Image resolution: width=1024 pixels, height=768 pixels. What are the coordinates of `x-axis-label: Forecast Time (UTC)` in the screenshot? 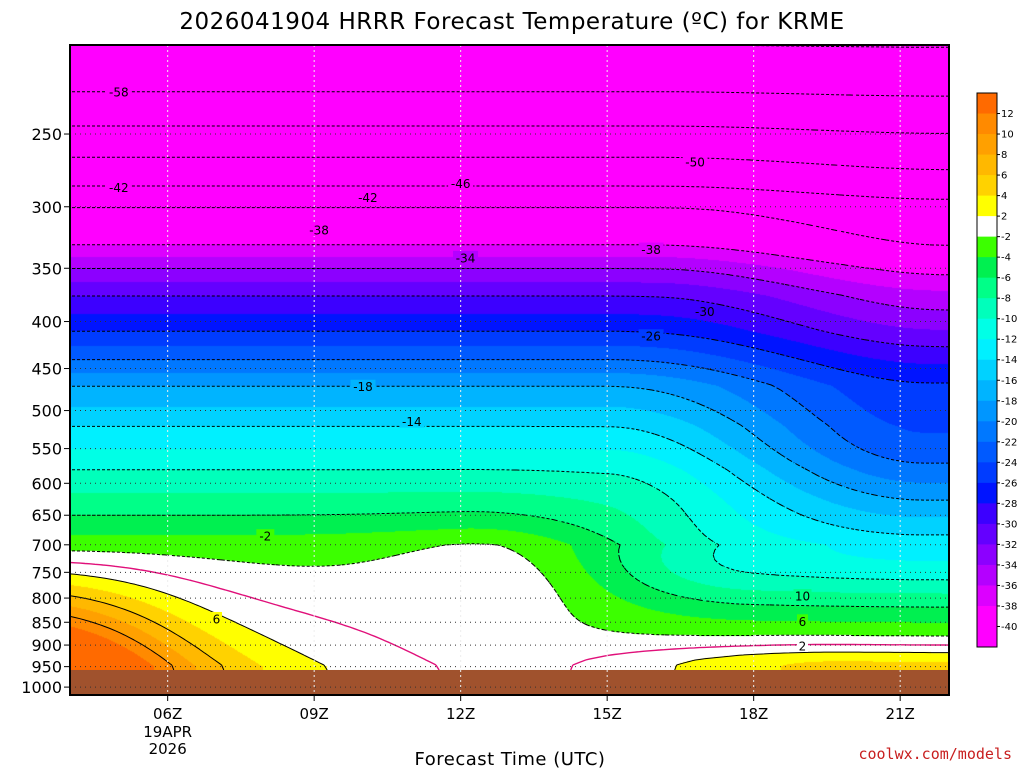 It's located at (510, 758).